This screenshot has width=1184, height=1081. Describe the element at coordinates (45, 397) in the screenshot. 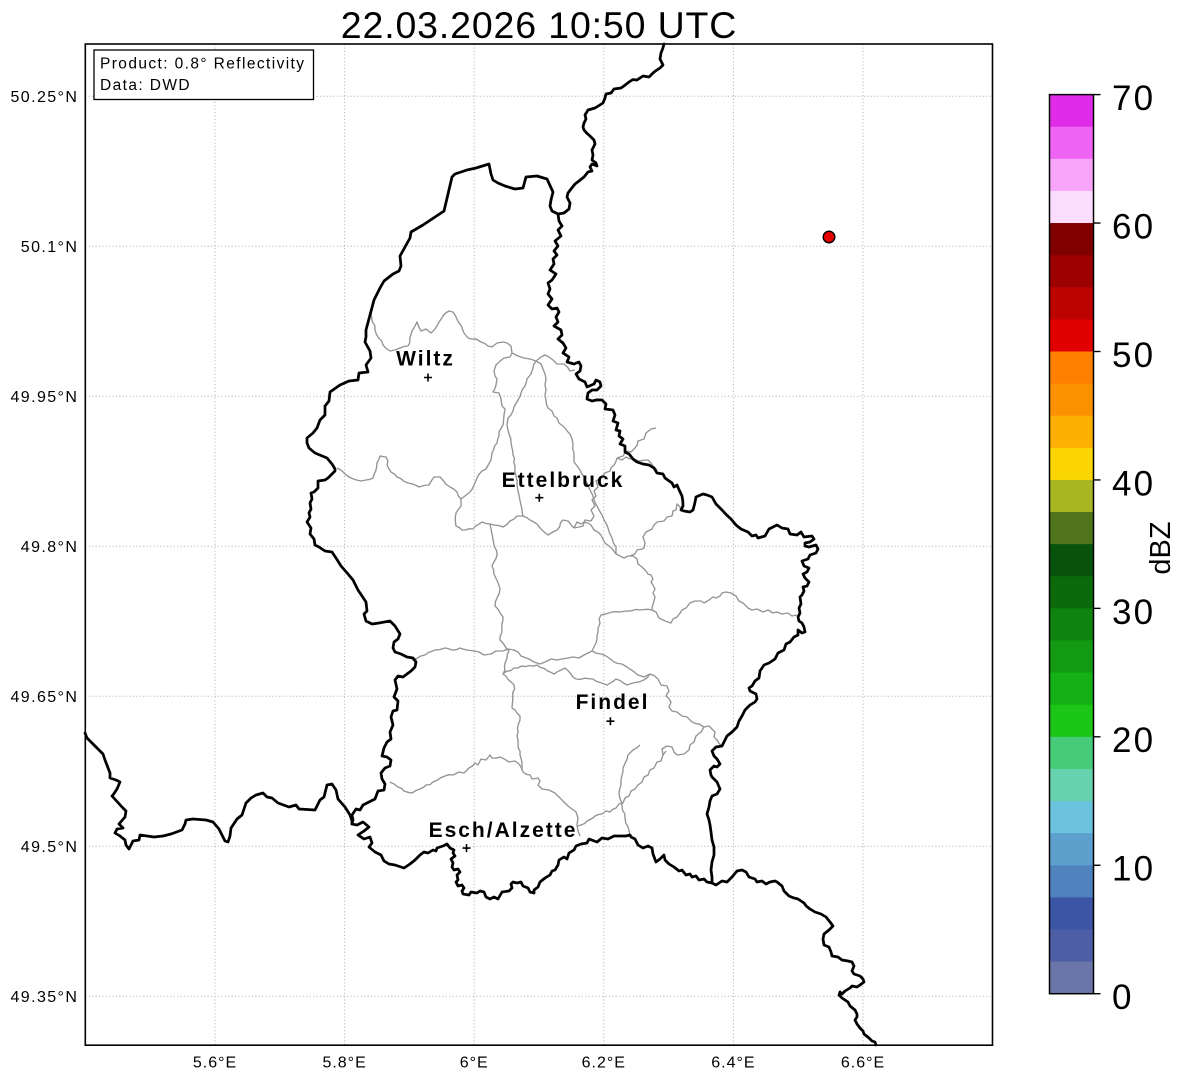

I see `svg-text: 49.95°N` at that location.